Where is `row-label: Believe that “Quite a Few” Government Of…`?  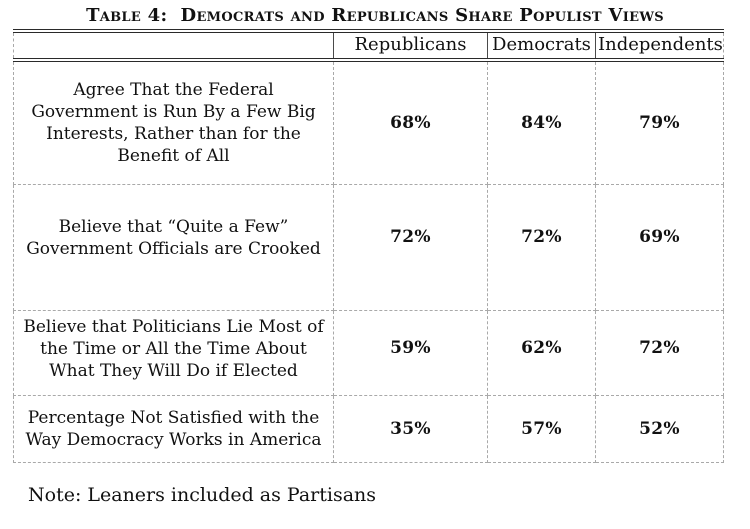 row-label: Believe that “Quite a Few” Government Of… is located at coordinates (173, 247).